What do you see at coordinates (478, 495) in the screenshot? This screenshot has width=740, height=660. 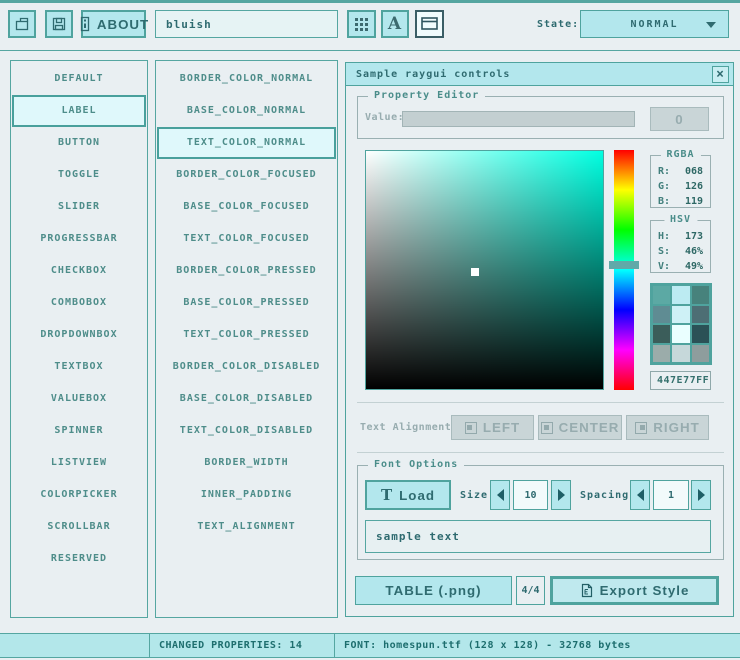 I see `font-size-label: Size:` at bounding box center [478, 495].